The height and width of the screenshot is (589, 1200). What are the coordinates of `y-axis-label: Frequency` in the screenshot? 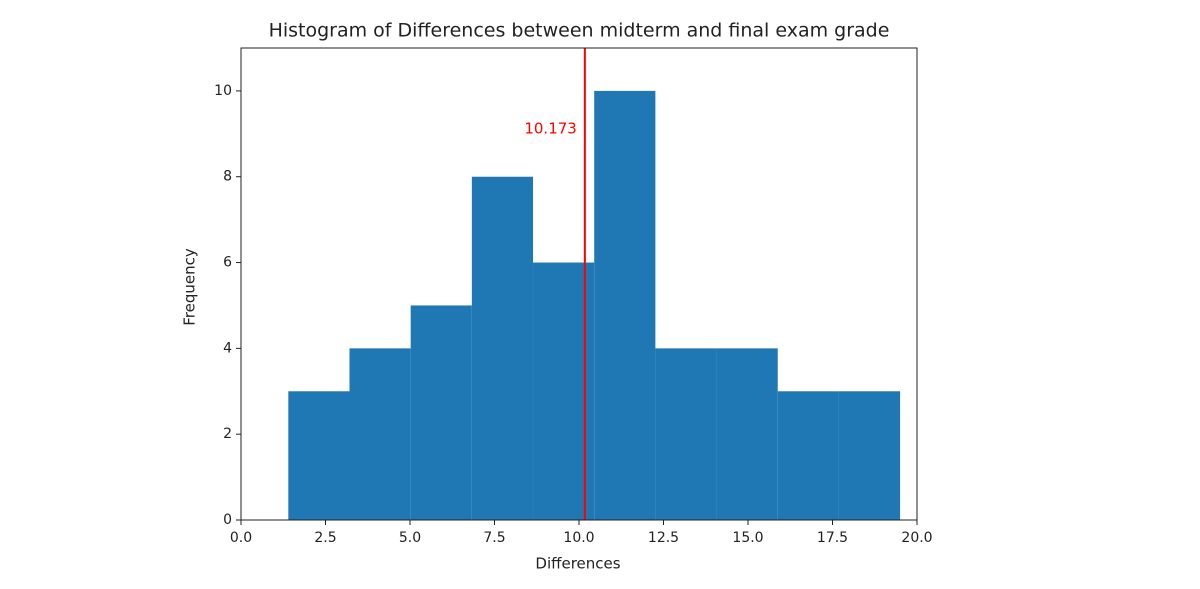 It's located at (190, 287).